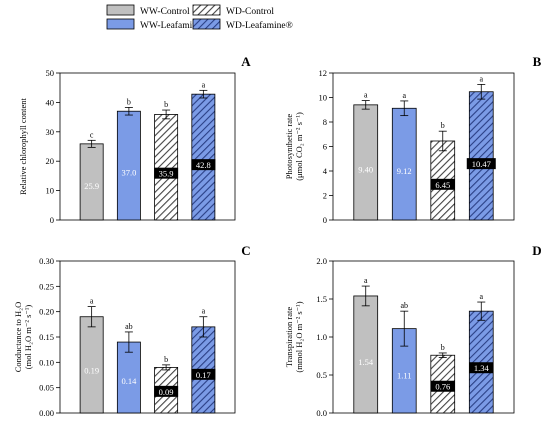  I want to click on y-tick-label: 4, so click(325, 171).